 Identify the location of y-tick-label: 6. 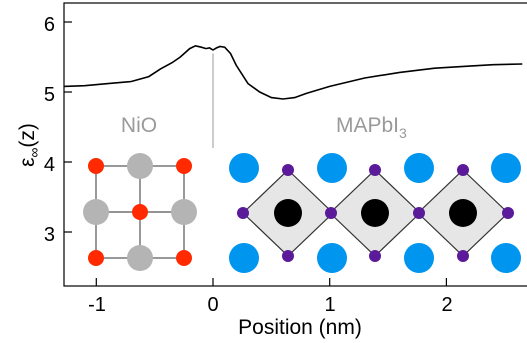
(49, 25).